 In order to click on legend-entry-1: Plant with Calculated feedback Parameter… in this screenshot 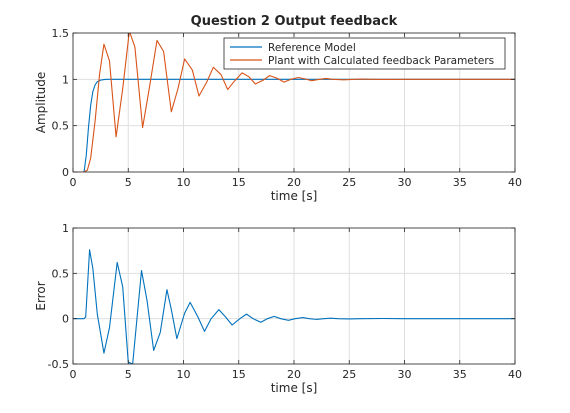, I will do `click(381, 61)`.